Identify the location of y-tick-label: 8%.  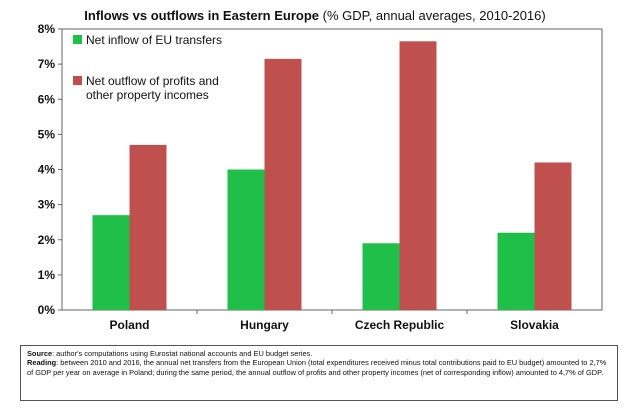
(47, 29).